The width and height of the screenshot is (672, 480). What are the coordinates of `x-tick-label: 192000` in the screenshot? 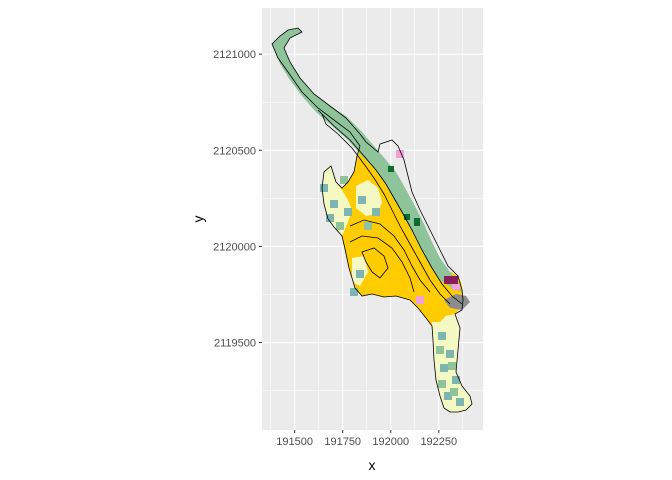 It's located at (390, 442).